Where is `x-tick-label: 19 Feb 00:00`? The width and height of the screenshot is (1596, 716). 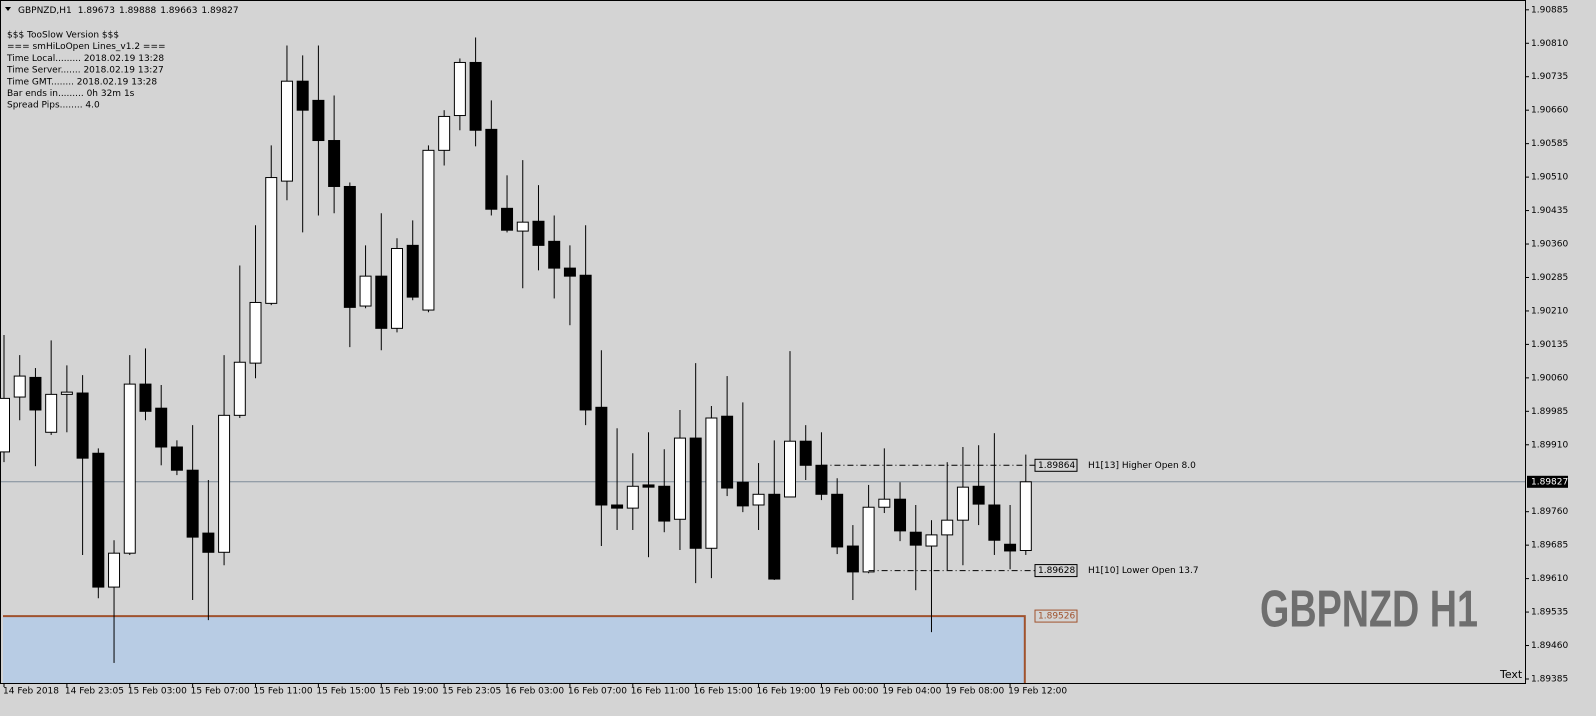 x-tick-label: 19 Feb 00:00 is located at coordinates (848, 692).